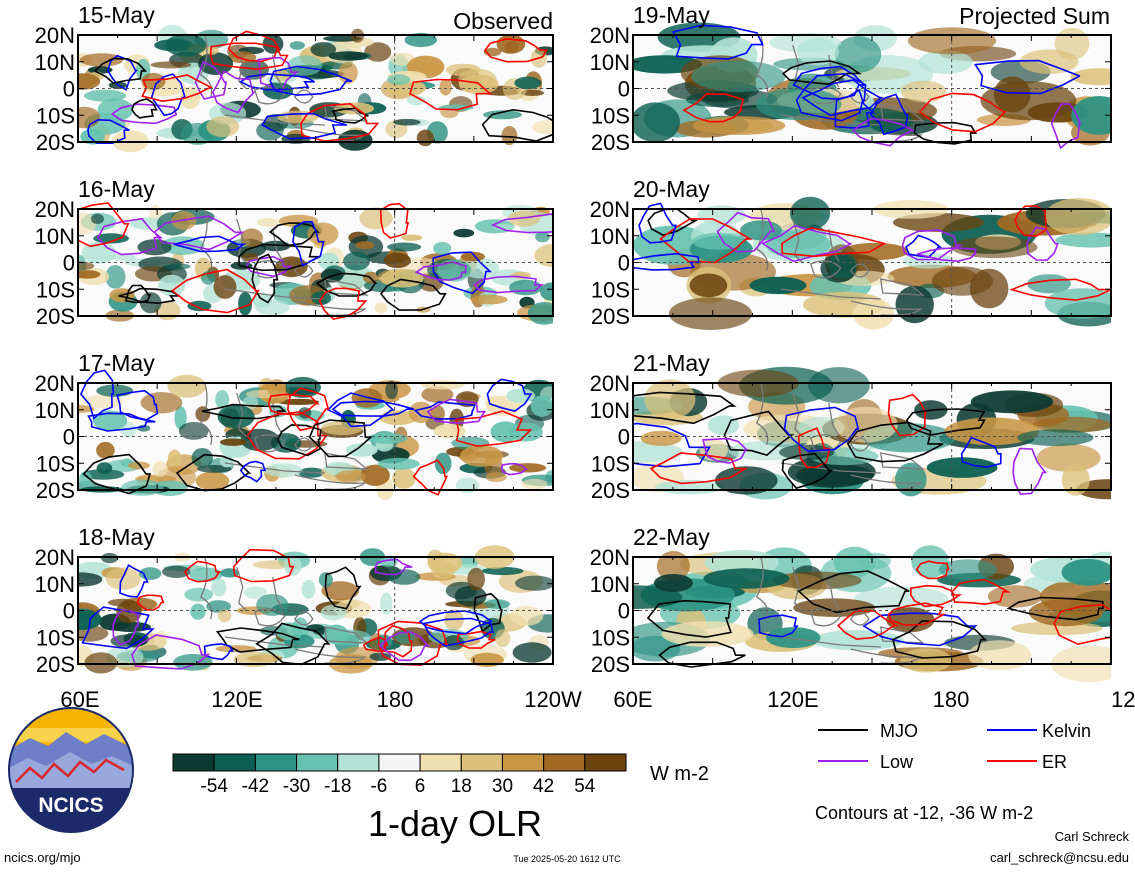 The height and width of the screenshot is (872, 1135). I want to click on colorbar-units: W m-2, so click(679, 774).